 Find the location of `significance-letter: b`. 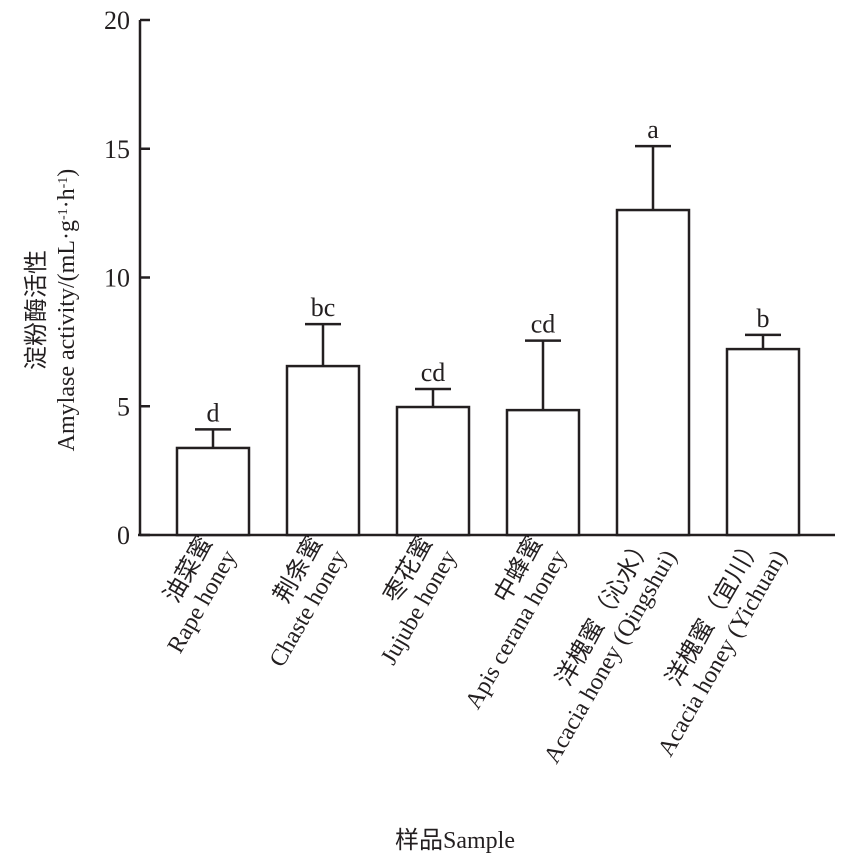

significance-letter: b is located at coordinates (763, 318).